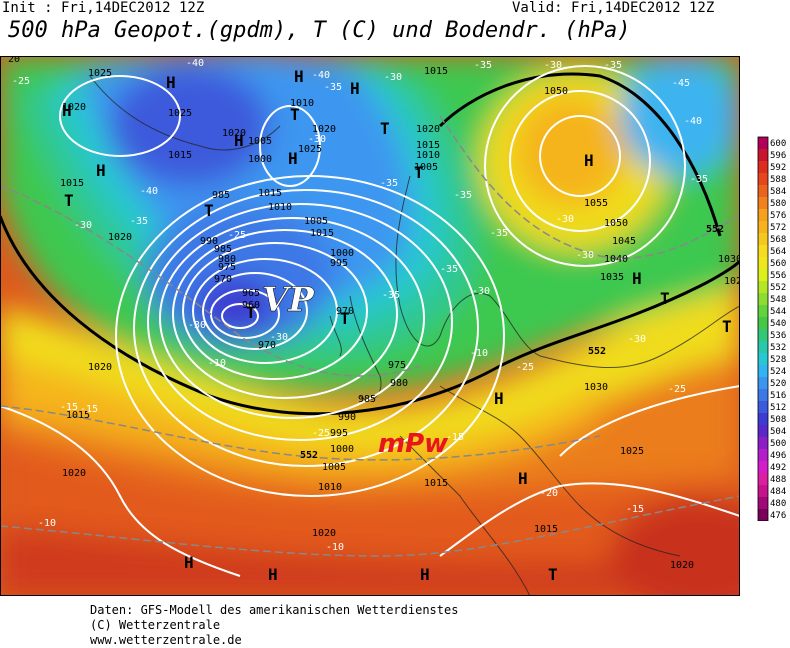 This screenshot has height=648, width=790. Describe the element at coordinates (778, 516) in the screenshot. I see `legend-value: 476` at that location.